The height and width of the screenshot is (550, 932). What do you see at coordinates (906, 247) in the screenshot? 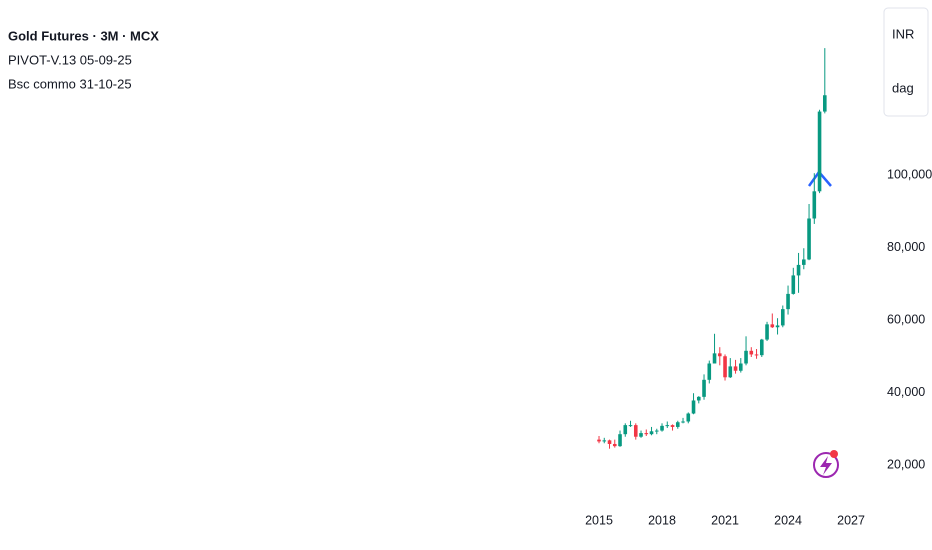
I see `y-tick-label: 80,000` at bounding box center [906, 247].